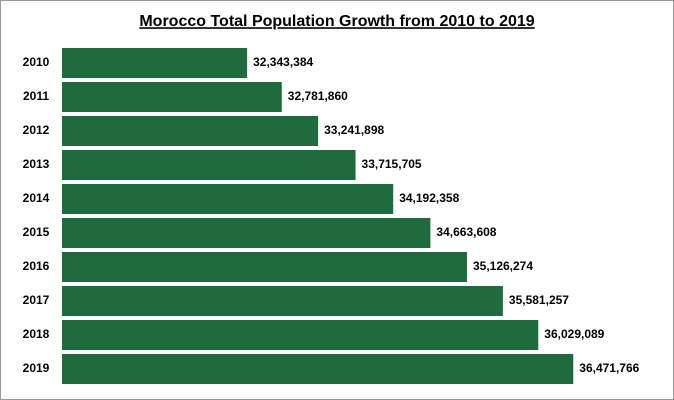 This screenshot has height=400, width=674. Describe the element at coordinates (36, 300) in the screenshot. I see `y-tick-label: 2017` at that location.